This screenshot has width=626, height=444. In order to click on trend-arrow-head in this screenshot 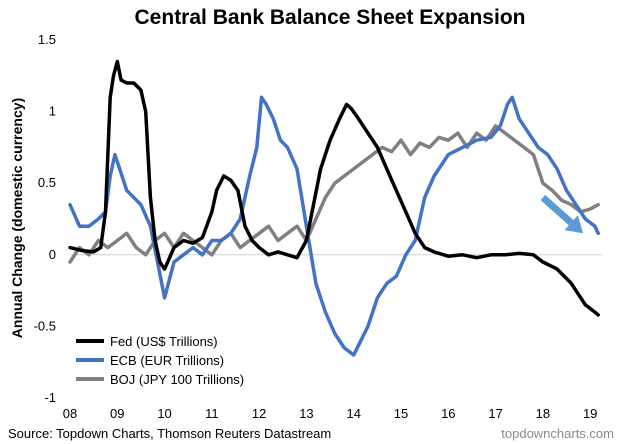, I will do `click(574, 224)`.